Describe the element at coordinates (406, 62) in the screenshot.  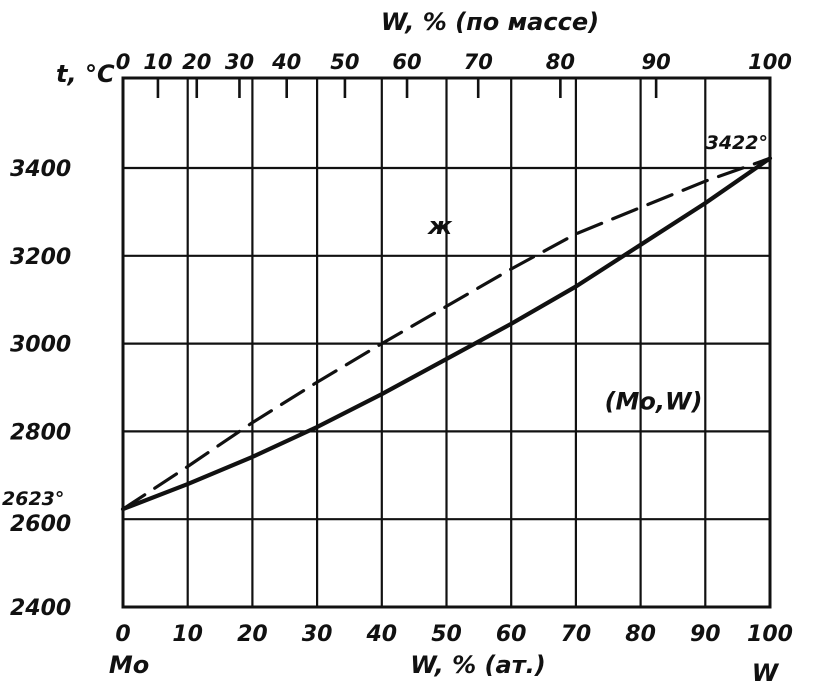
I see `top-axis-tick-label: 60` at that location.